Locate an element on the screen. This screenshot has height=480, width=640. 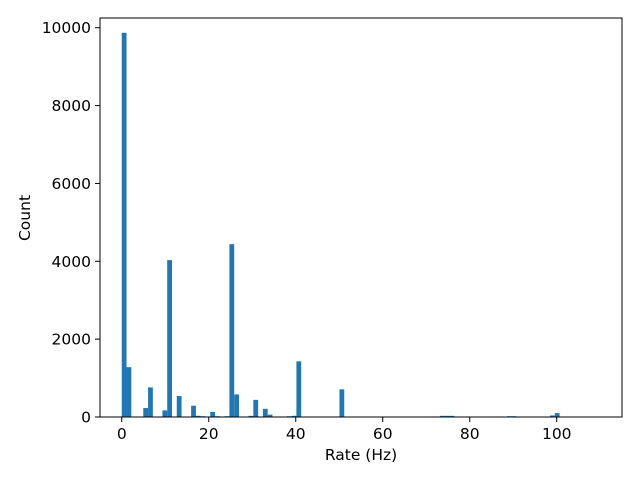
x-tick-label: 60 is located at coordinates (383, 434).